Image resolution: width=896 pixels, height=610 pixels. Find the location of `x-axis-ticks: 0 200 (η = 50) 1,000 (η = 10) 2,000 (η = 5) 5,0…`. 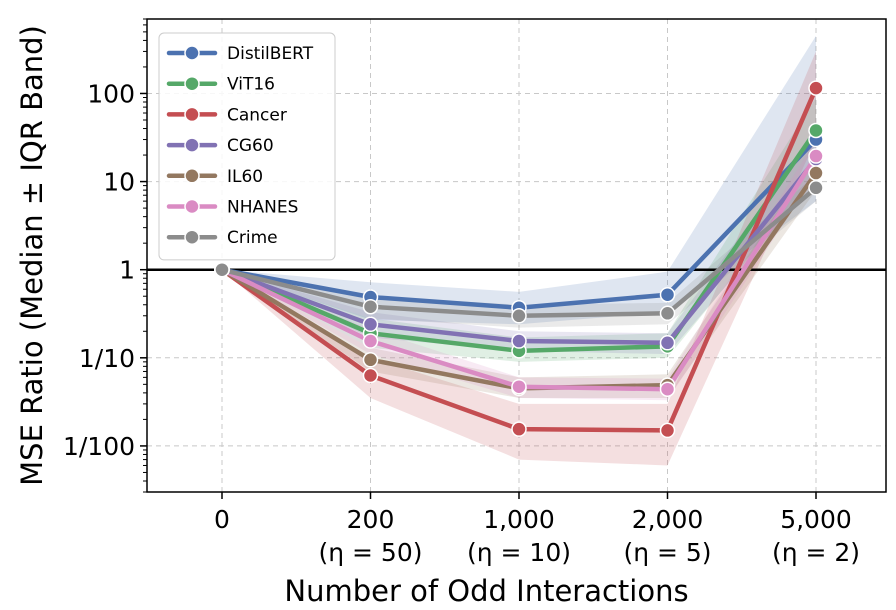

x-axis-ticks: 0 200 (η = 50) 1,000 (η = 10) 2,000 (η = 5) 5,0… is located at coordinates (537, 529).